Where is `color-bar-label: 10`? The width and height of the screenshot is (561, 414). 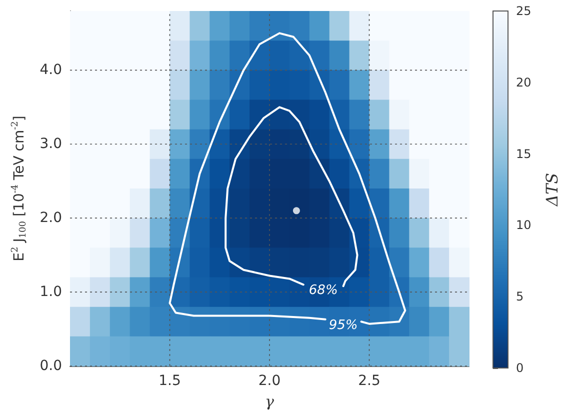
color-bar-label: 10 is located at coordinates (524, 225).